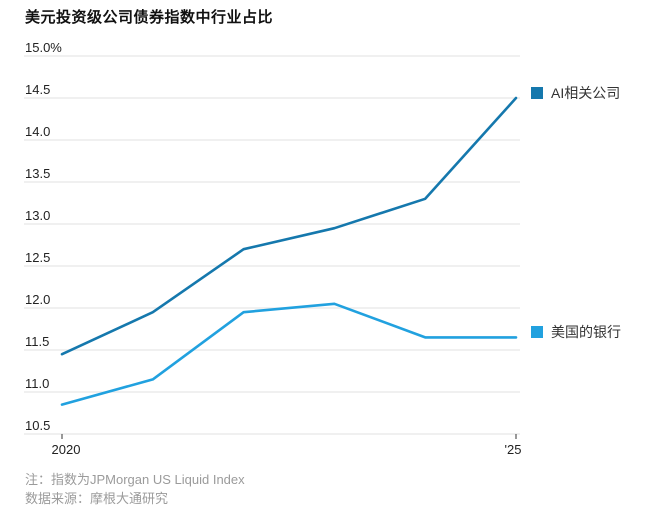  I want to click on legend-label-ai-companies: AI相关公司, so click(586, 93).